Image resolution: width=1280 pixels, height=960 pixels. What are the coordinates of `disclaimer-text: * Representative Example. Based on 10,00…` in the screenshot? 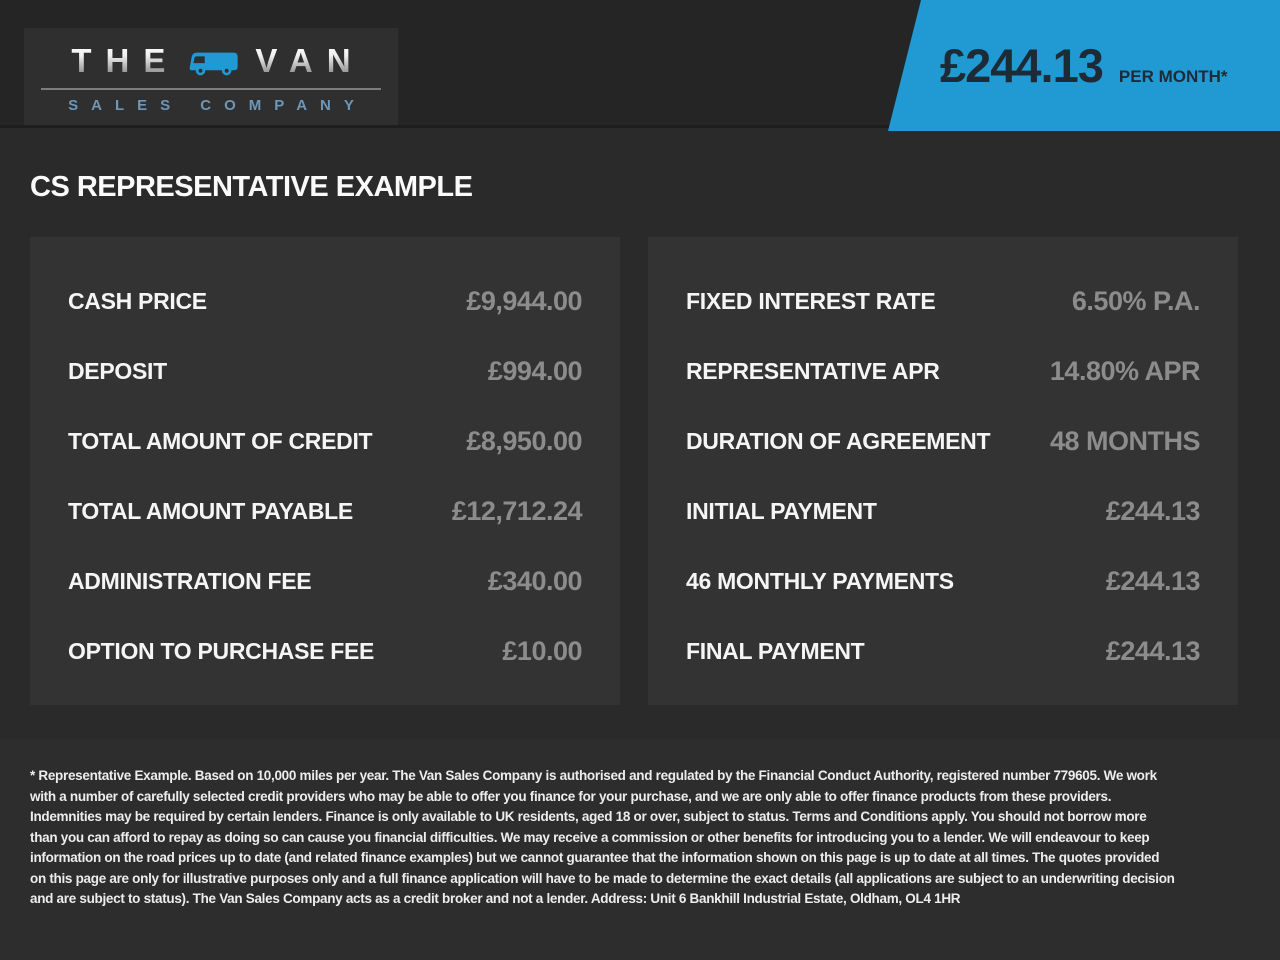 It's located at (602, 837).